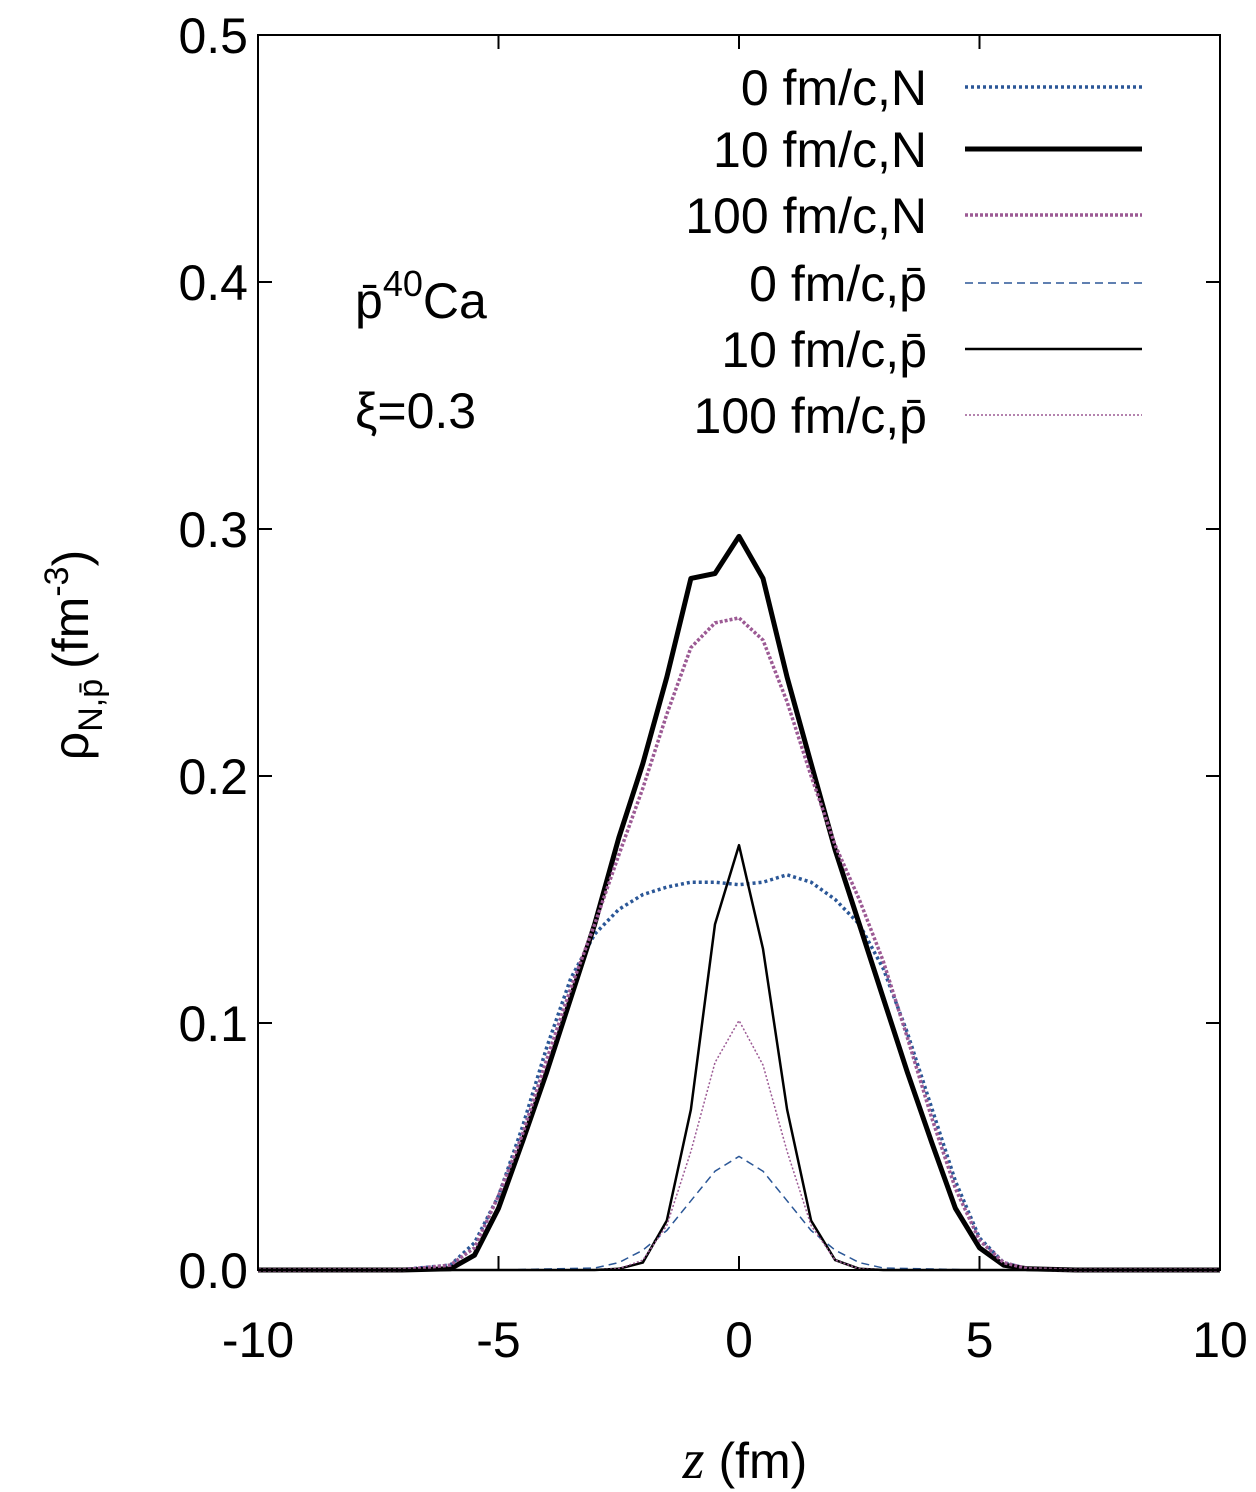  I want to click on x-axis-variable: z, so click(693, 1460).